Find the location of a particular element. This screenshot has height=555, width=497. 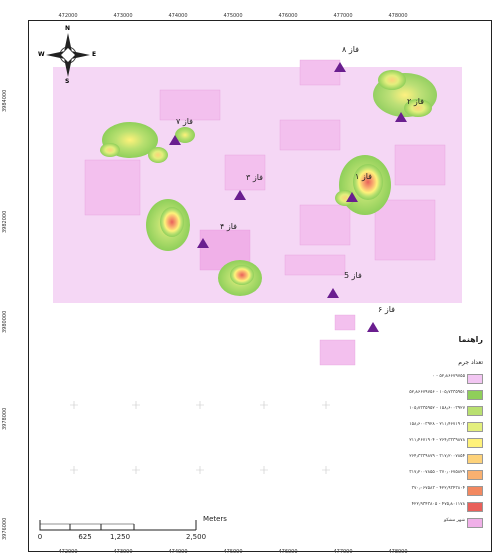

bottom-coordinate-tick: 474000 is located at coordinates (178, 552).